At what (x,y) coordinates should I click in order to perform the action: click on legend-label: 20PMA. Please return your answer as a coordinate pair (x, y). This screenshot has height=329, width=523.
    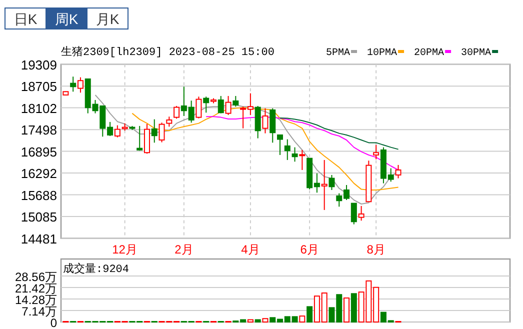
    Looking at the image, I should click on (429, 53).